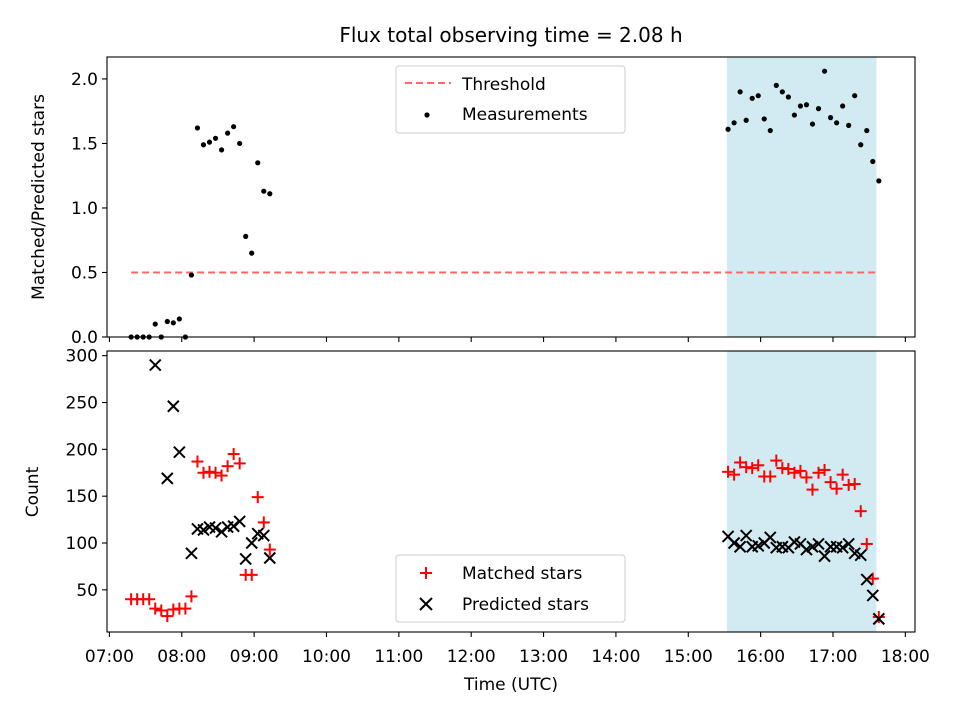 Image resolution: width=960 pixels, height=720 pixels. Describe the element at coordinates (84, 273) in the screenshot. I see `y-tick-label: 0.5` at that location.